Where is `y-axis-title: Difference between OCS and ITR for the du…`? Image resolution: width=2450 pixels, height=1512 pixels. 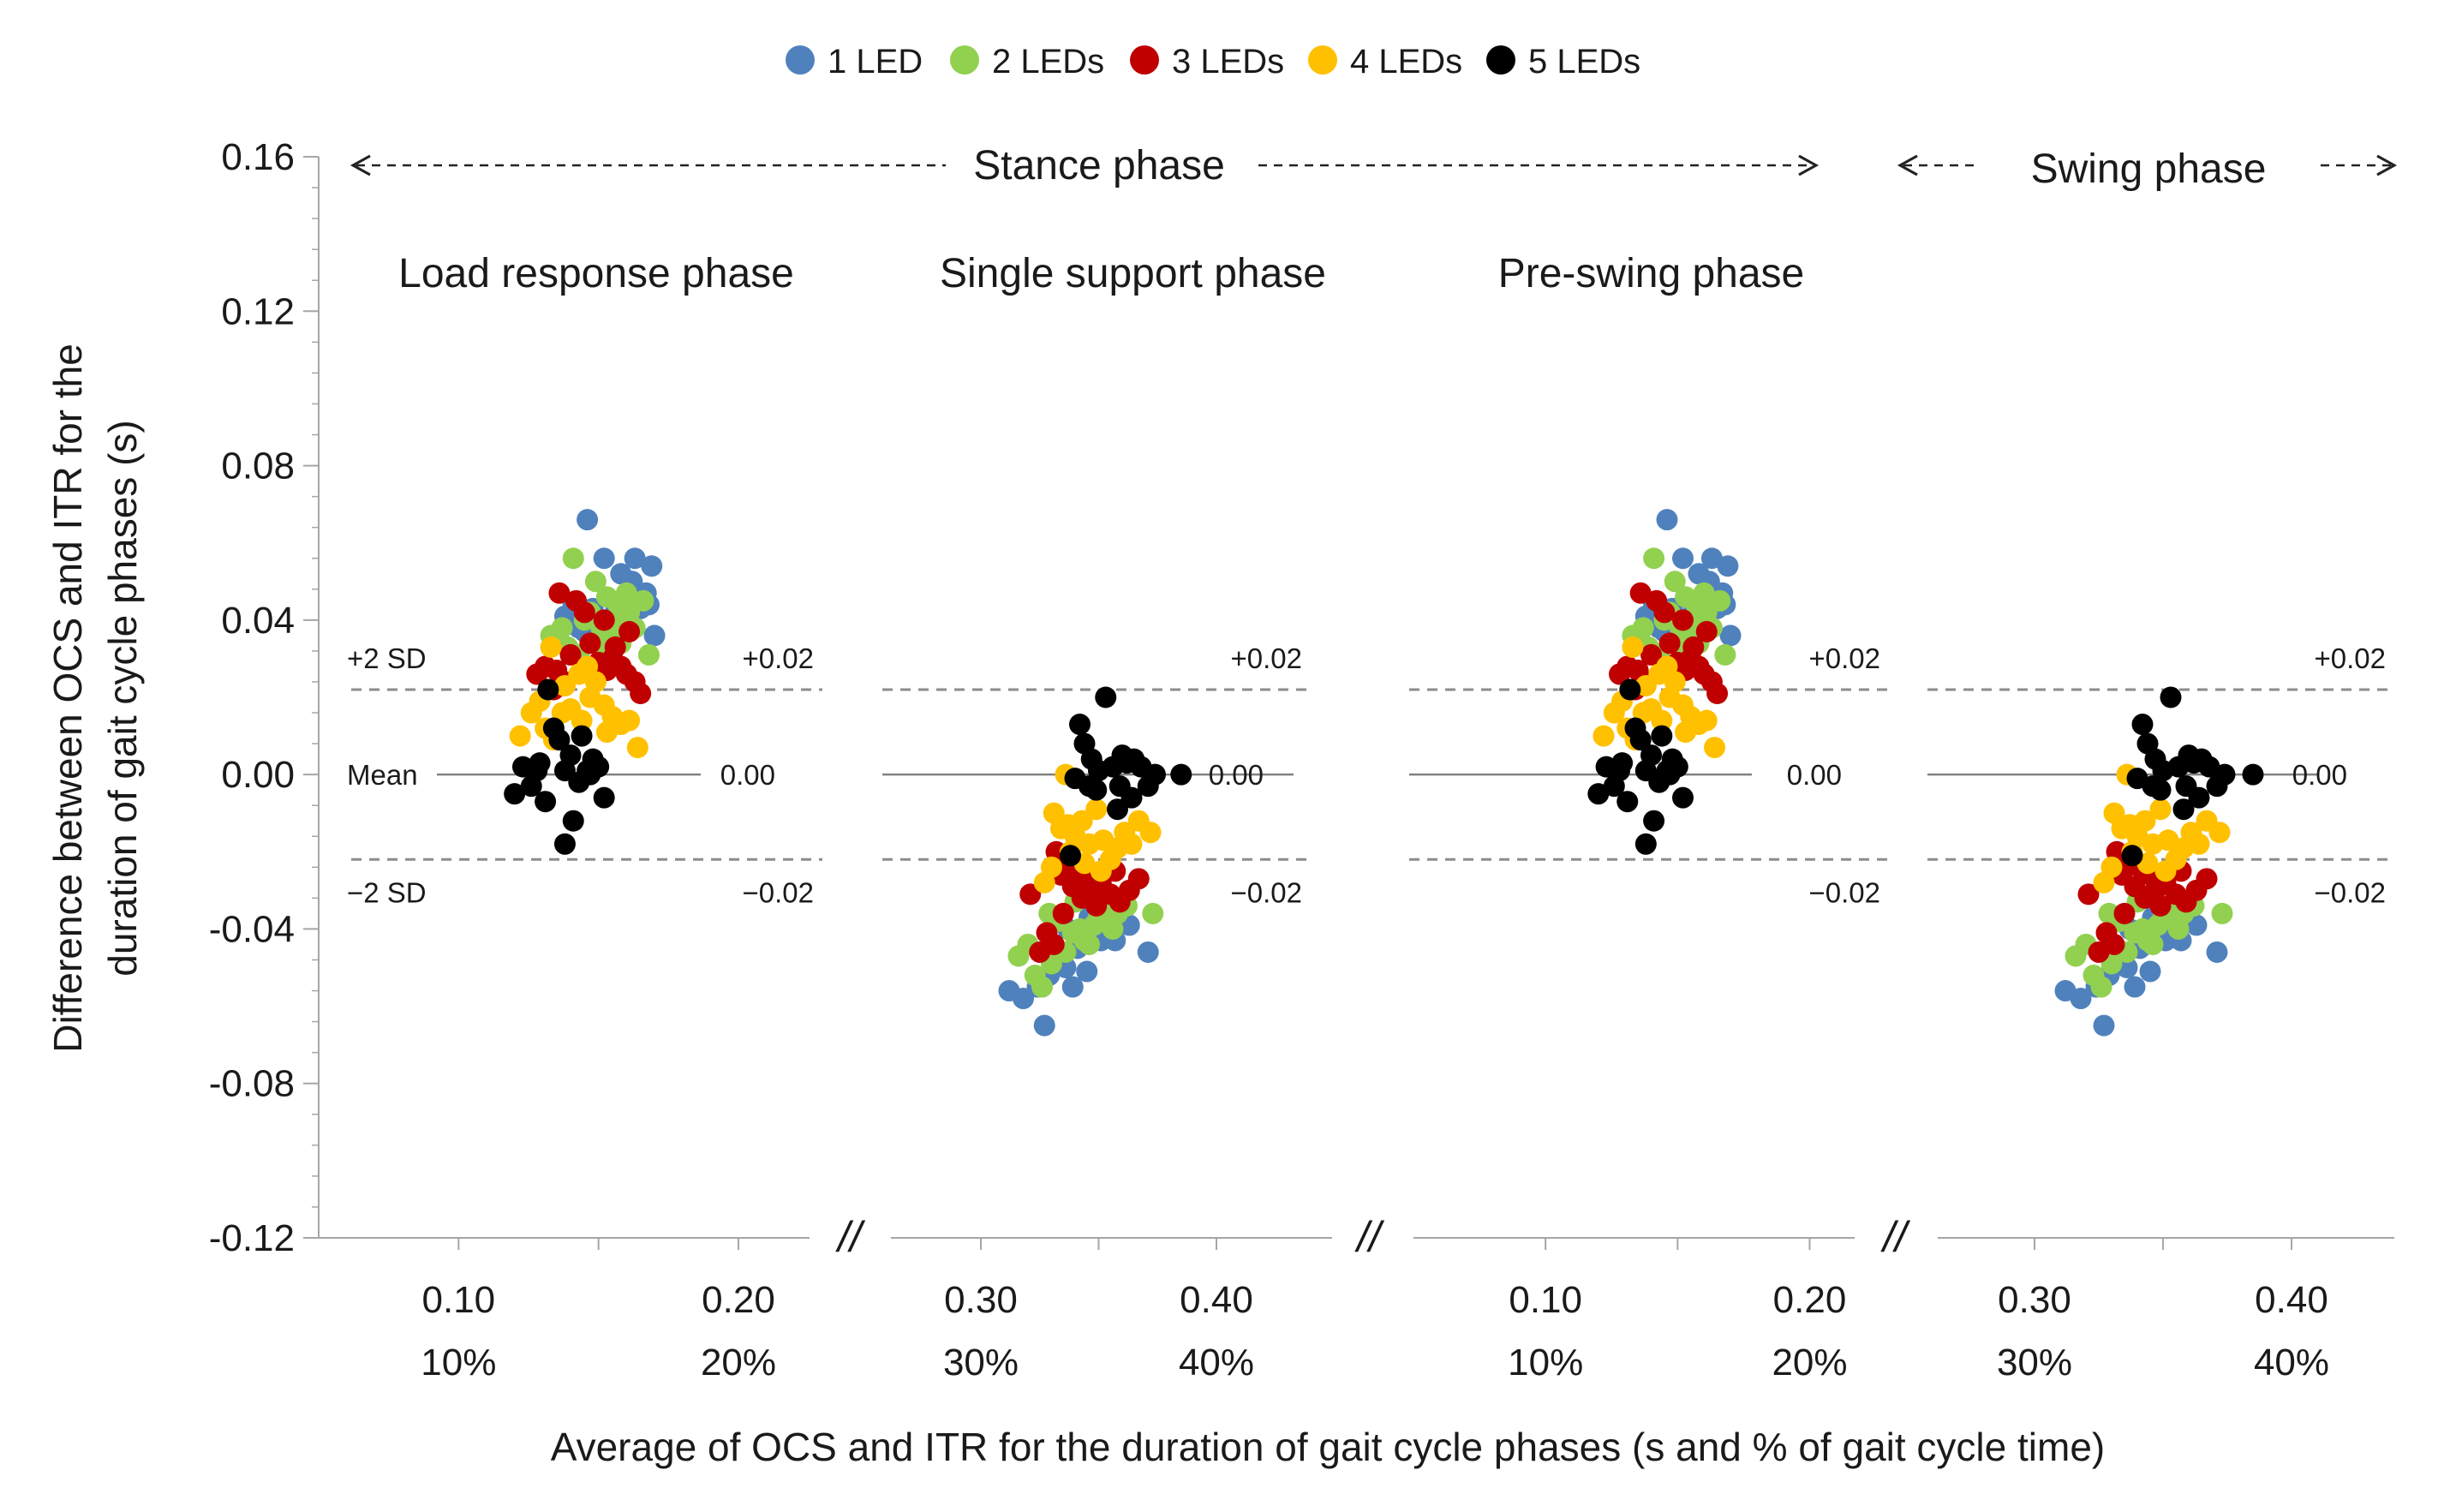
y-axis-title: Difference between OCS and ITR for the du… is located at coordinates (95, 698).